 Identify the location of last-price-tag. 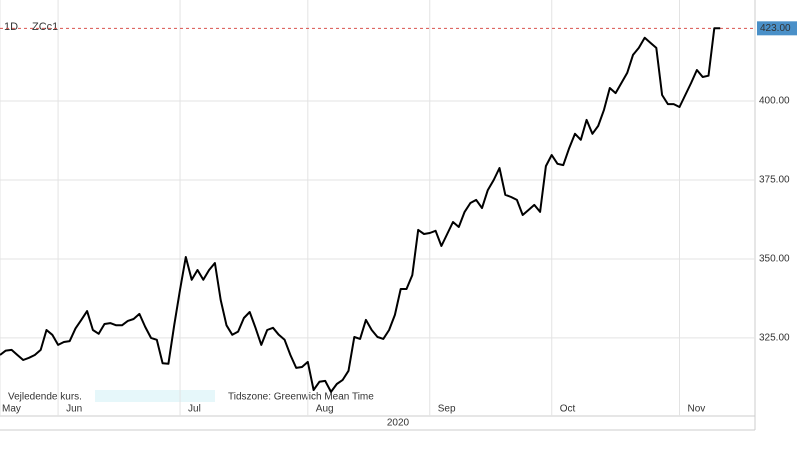
(777, 28).